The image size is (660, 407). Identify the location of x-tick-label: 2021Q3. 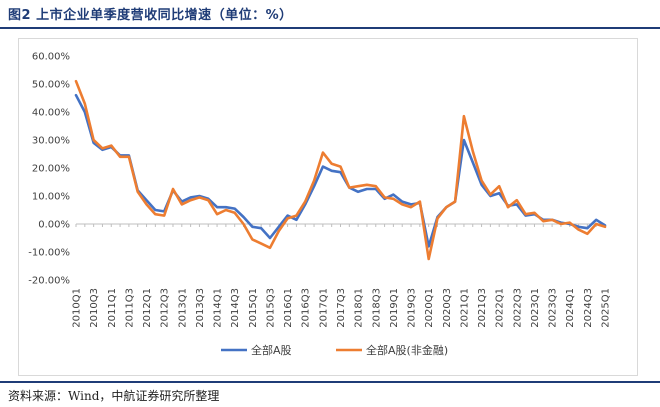
(482, 308).